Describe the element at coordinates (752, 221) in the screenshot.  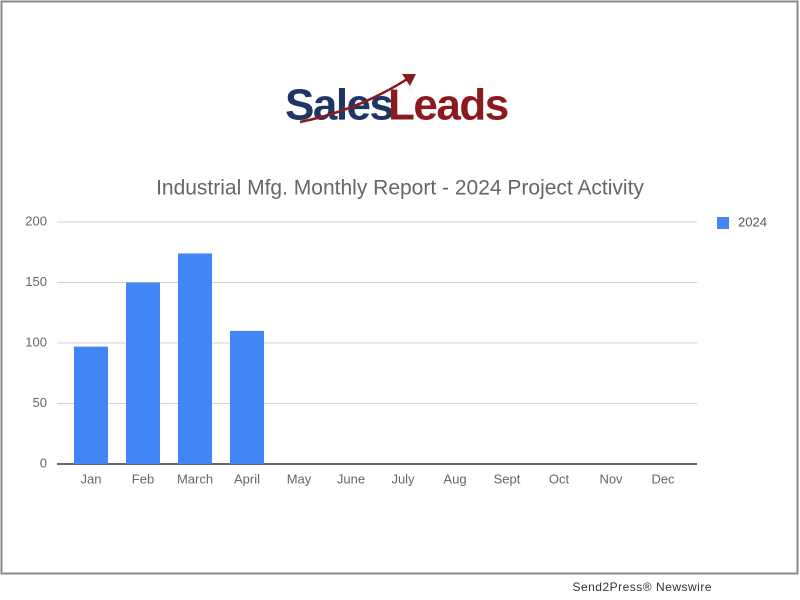
I see `legend-label: 2024` at that location.